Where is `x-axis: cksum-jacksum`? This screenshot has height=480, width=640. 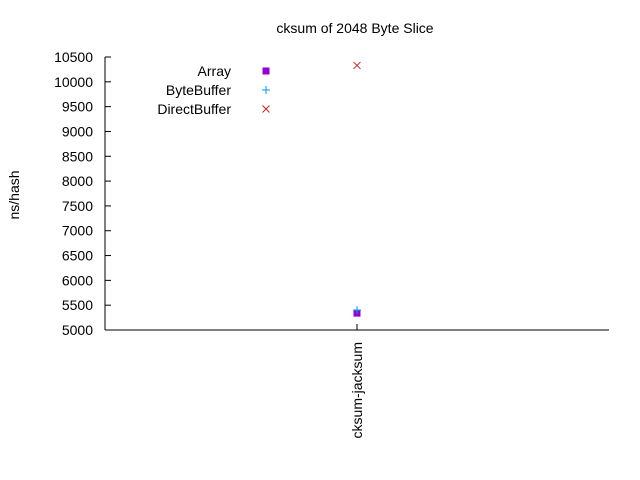
x-axis: cksum-jacksum is located at coordinates (357, 381).